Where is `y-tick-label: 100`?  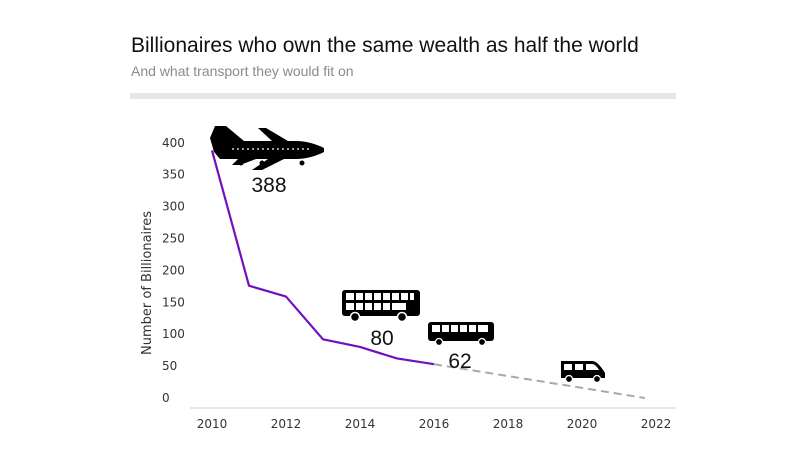 y-tick-label: 100 is located at coordinates (173, 334).